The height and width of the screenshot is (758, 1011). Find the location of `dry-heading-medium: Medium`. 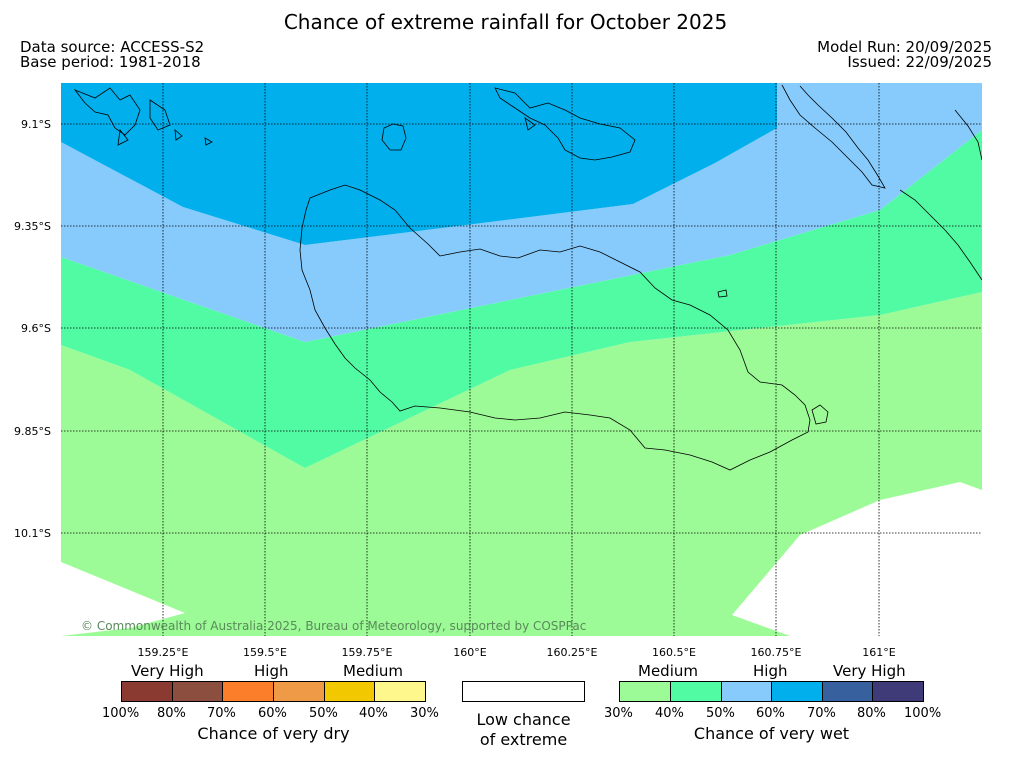

dry-heading-medium: Medium is located at coordinates (373, 671).